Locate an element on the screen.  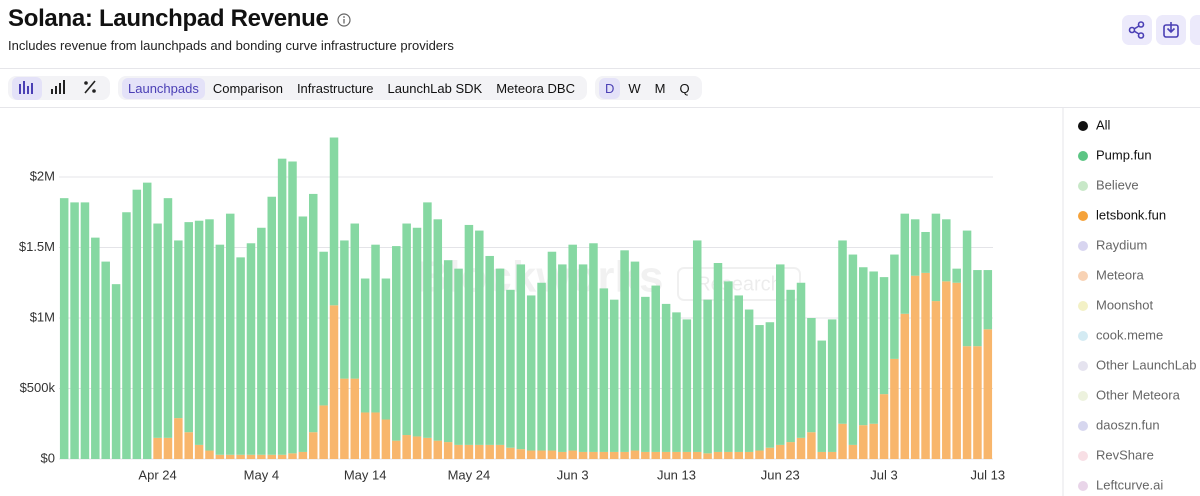
chart-title: Solana: Launchpad Revenue is located at coordinates (168, 18).